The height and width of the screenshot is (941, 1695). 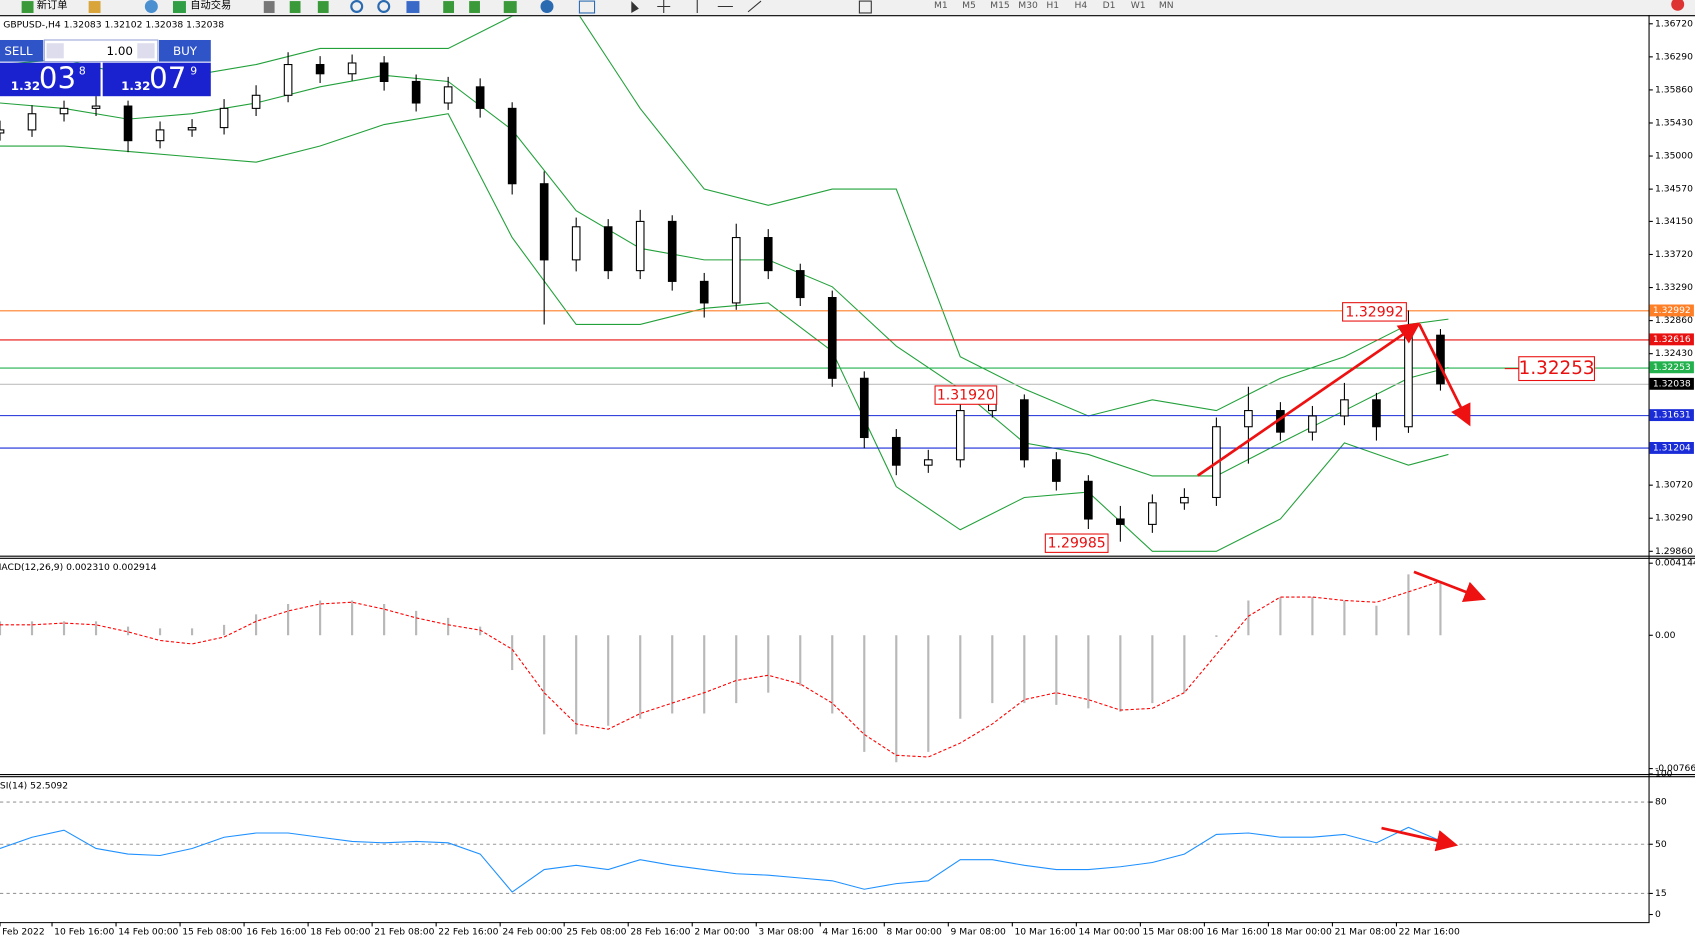 What do you see at coordinates (55, 51) in the screenshot?
I see `lots-down` at bounding box center [55, 51].